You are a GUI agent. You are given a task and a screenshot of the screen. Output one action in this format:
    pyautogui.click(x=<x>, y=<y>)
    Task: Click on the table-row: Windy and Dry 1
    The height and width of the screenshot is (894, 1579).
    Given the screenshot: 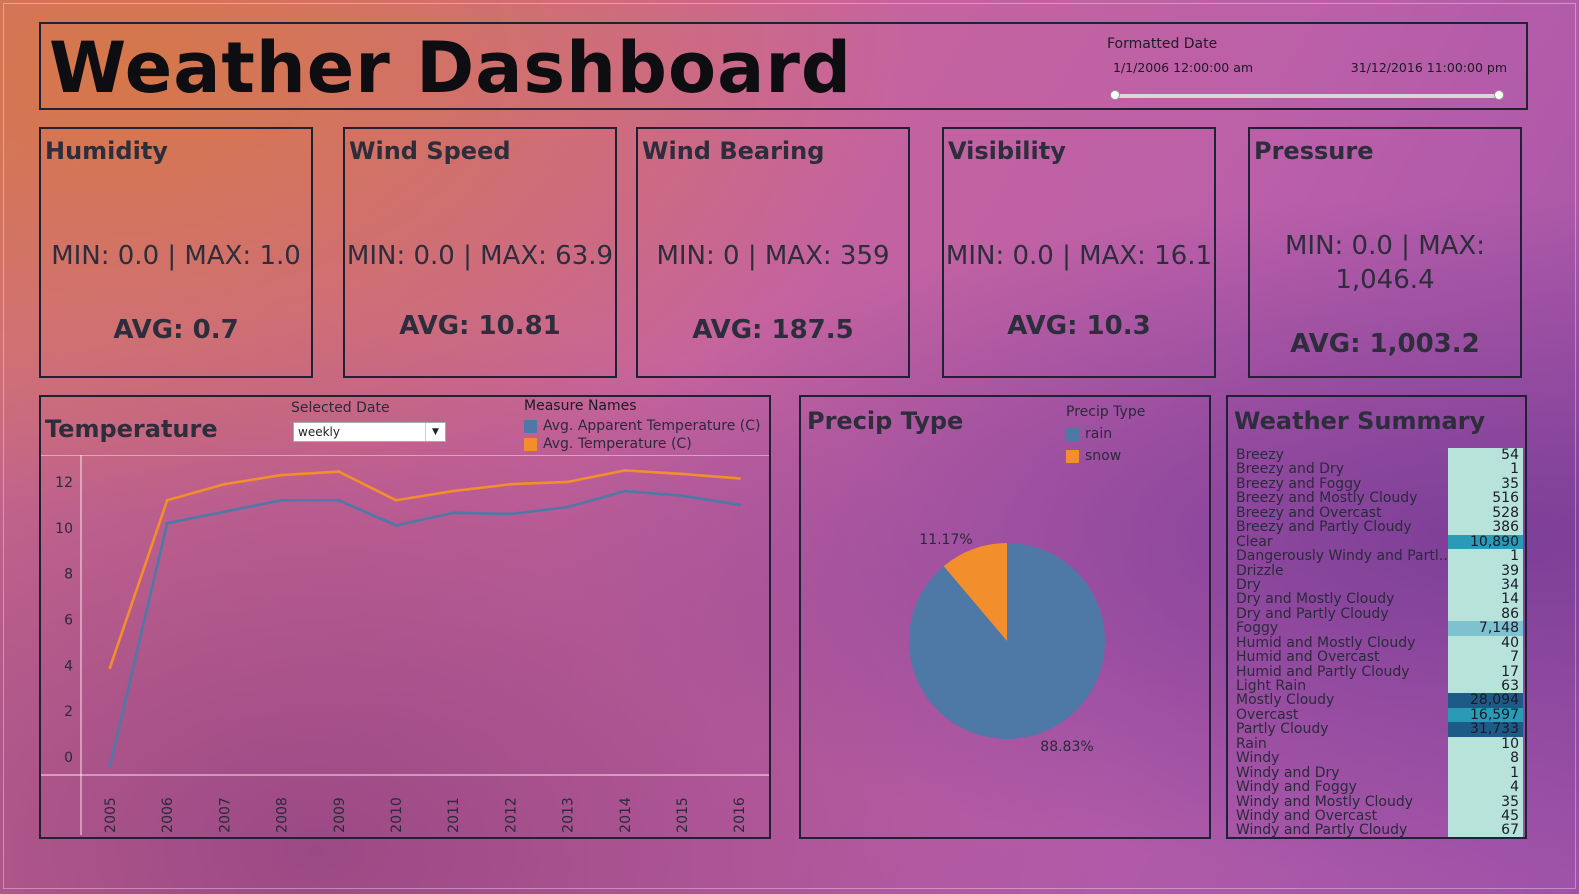 What is the action you would take?
    pyautogui.click(x=1379, y=773)
    